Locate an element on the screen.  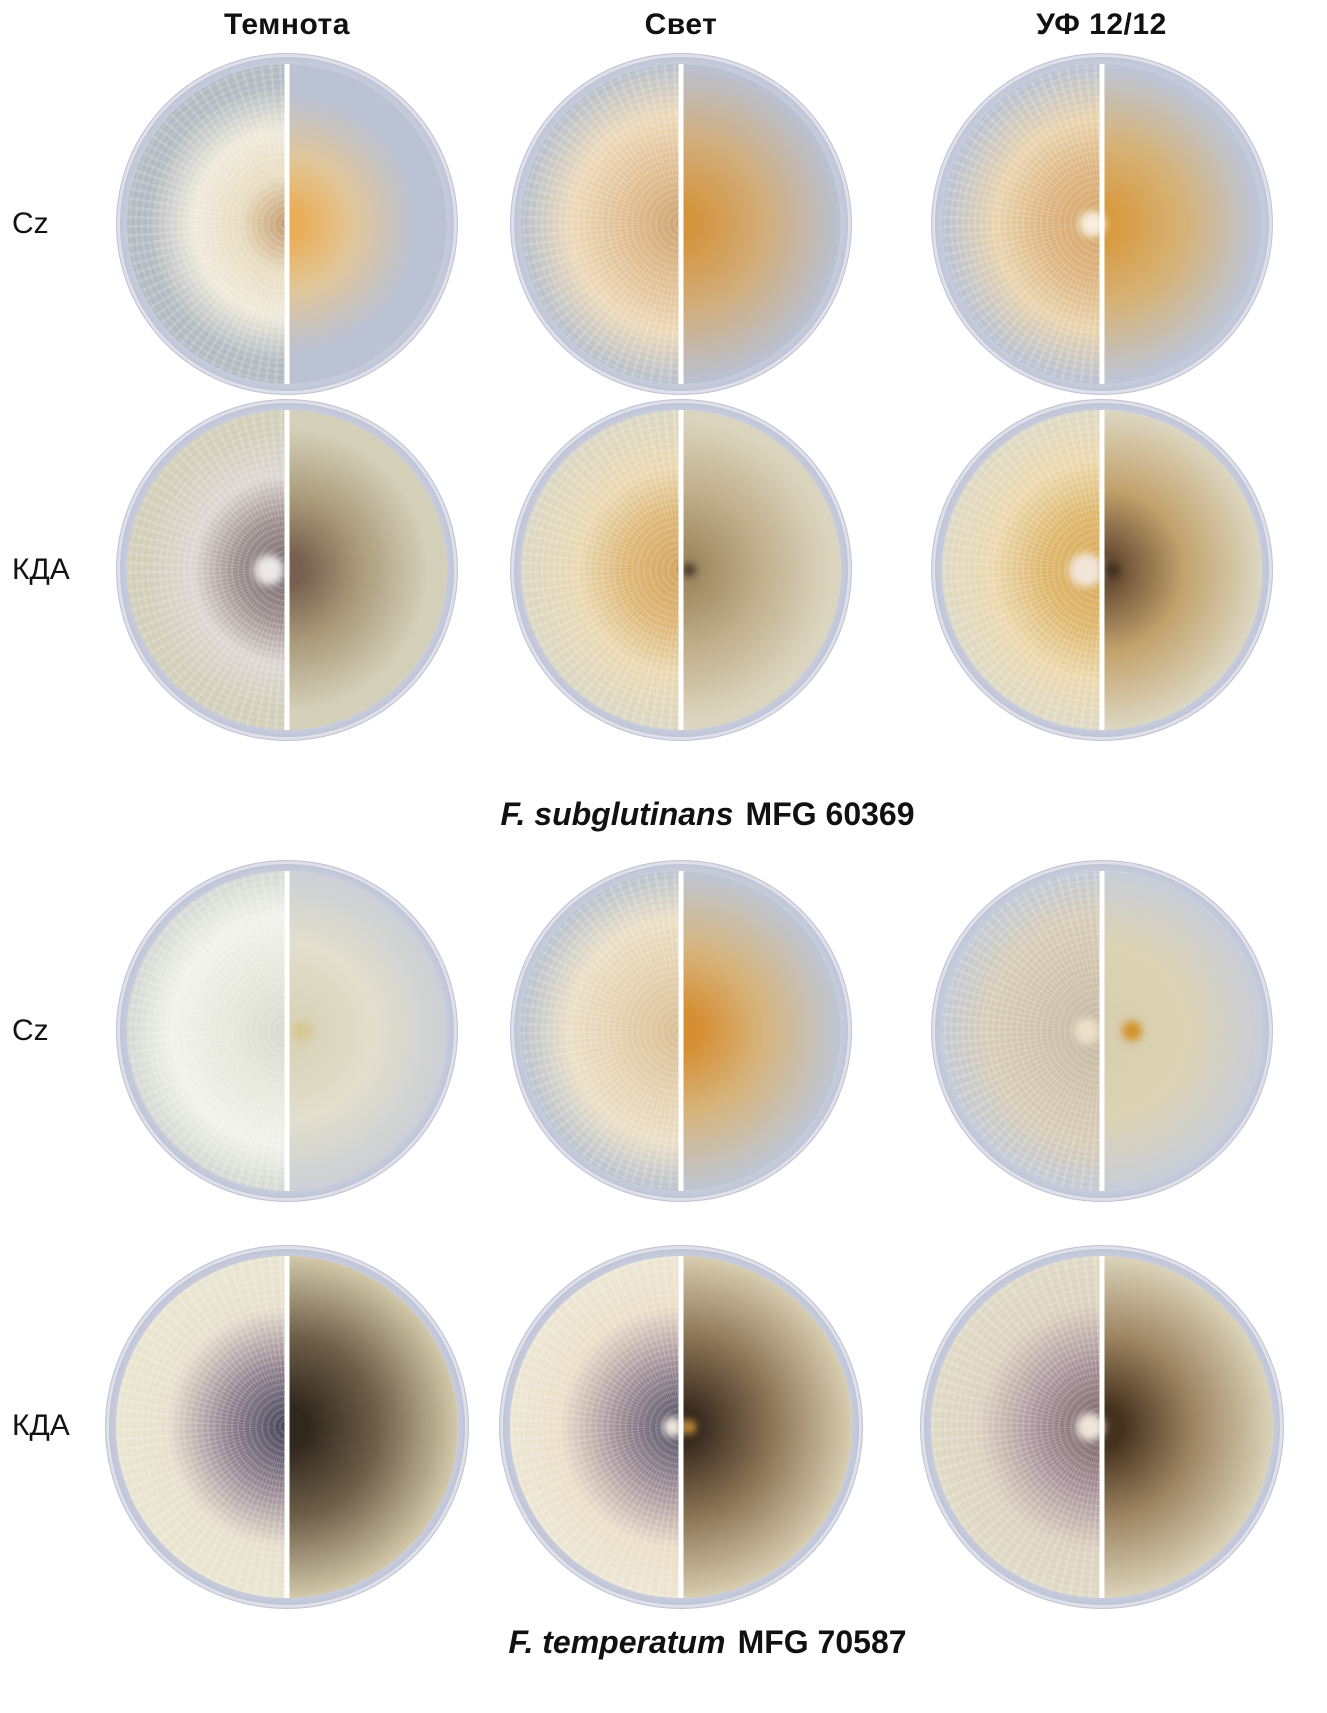
caption-f-subglutinans: F. subglutinans MFG 60369 is located at coordinates (707, 800).